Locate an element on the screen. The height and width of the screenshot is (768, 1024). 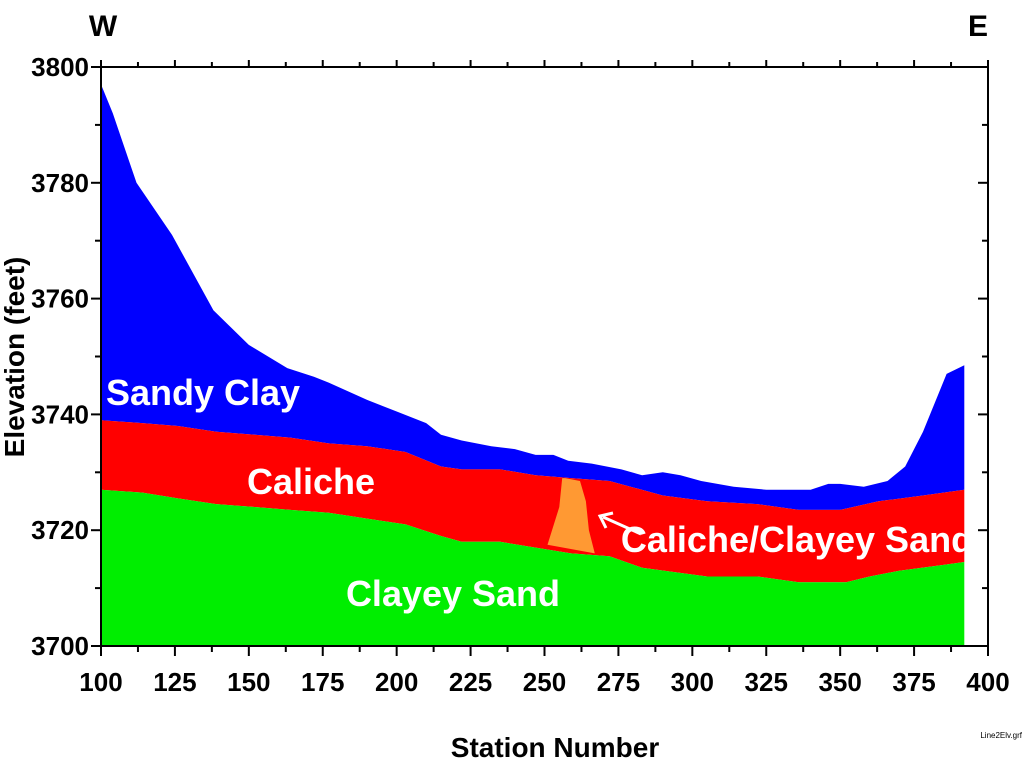
y-tick-label: 3720 is located at coordinates (60, 530).